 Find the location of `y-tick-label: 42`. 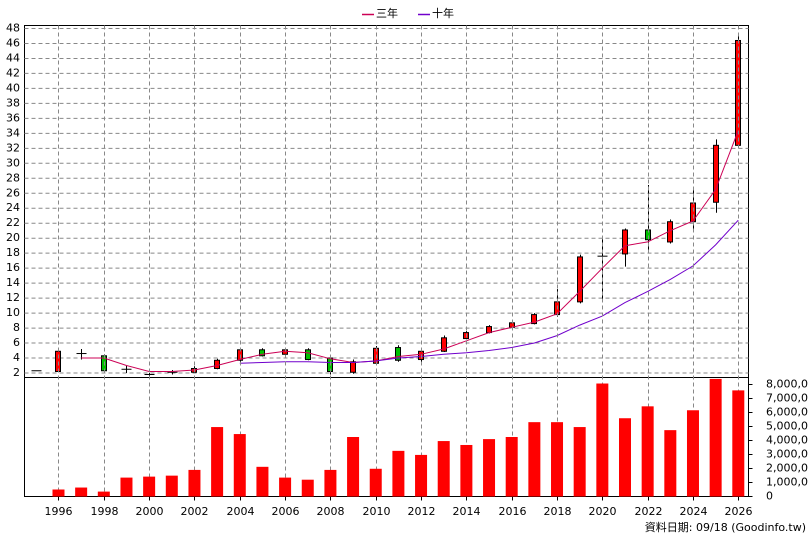

y-tick-label: 42 is located at coordinates (13, 72).